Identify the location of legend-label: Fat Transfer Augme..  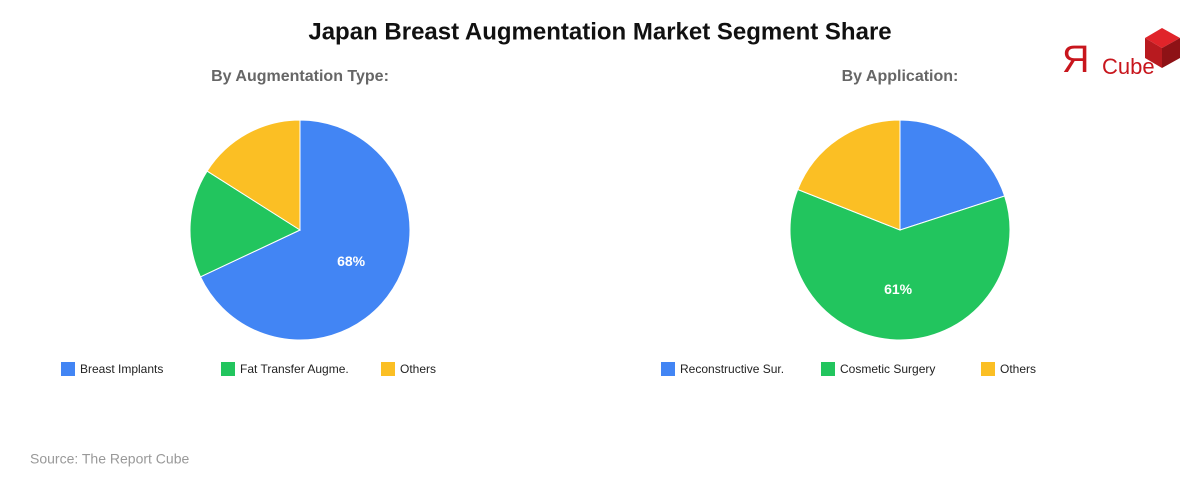
(294, 369).